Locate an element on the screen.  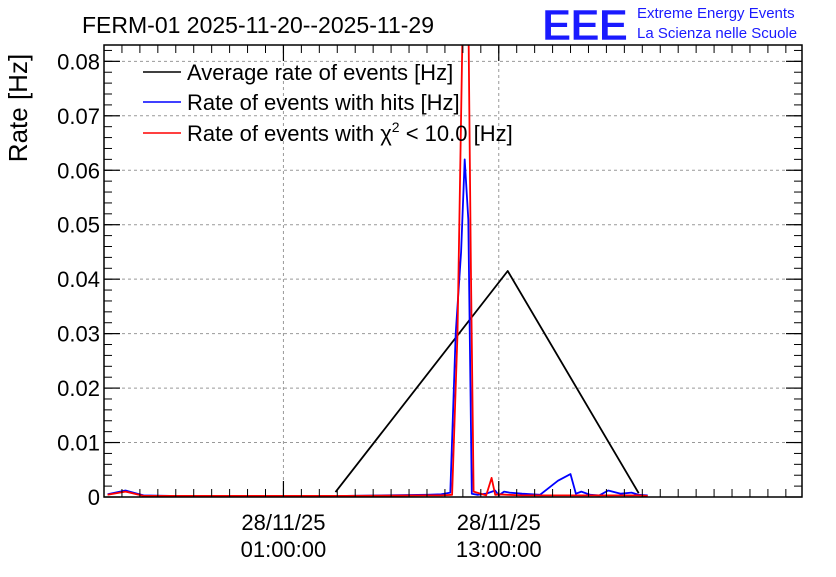
y-tick-label: 0.01 is located at coordinates (78, 443).